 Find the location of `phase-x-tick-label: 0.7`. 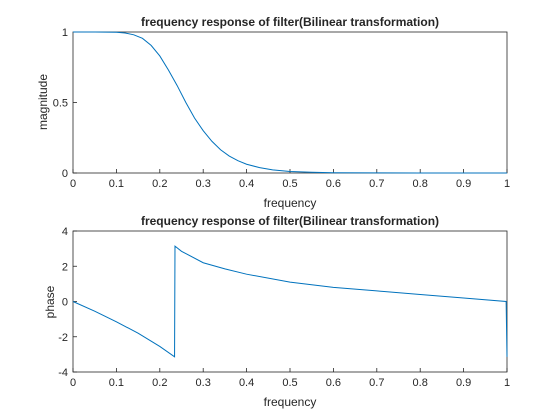

phase-x-tick-label: 0.7 is located at coordinates (376, 383).